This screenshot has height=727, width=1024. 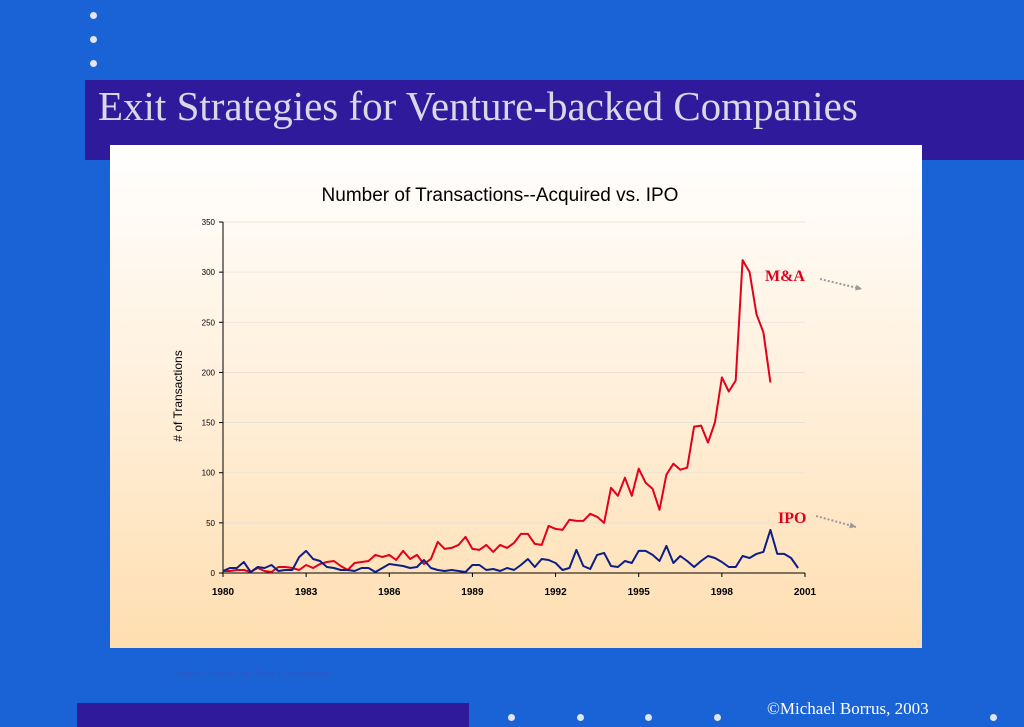 What do you see at coordinates (178, 395) in the screenshot?
I see `y-axis-label: # of Transactions` at bounding box center [178, 395].